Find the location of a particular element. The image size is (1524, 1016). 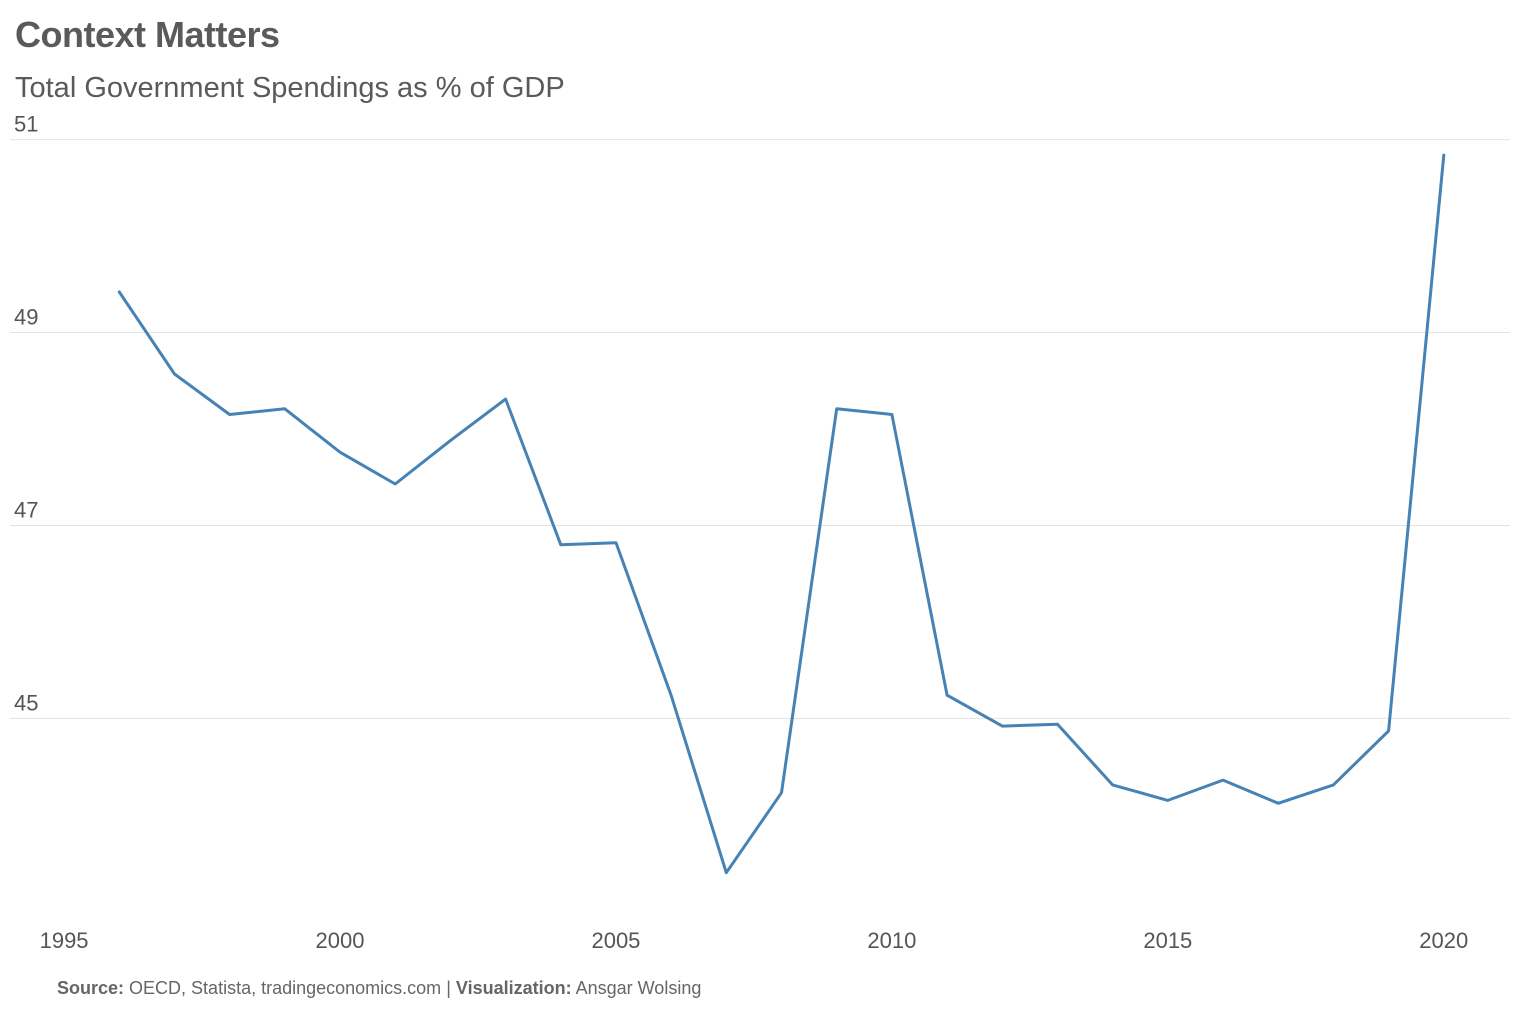

x-axis-tick-labels: 1995 2000 2005 2010 2015 2020 is located at coordinates (754, 940).